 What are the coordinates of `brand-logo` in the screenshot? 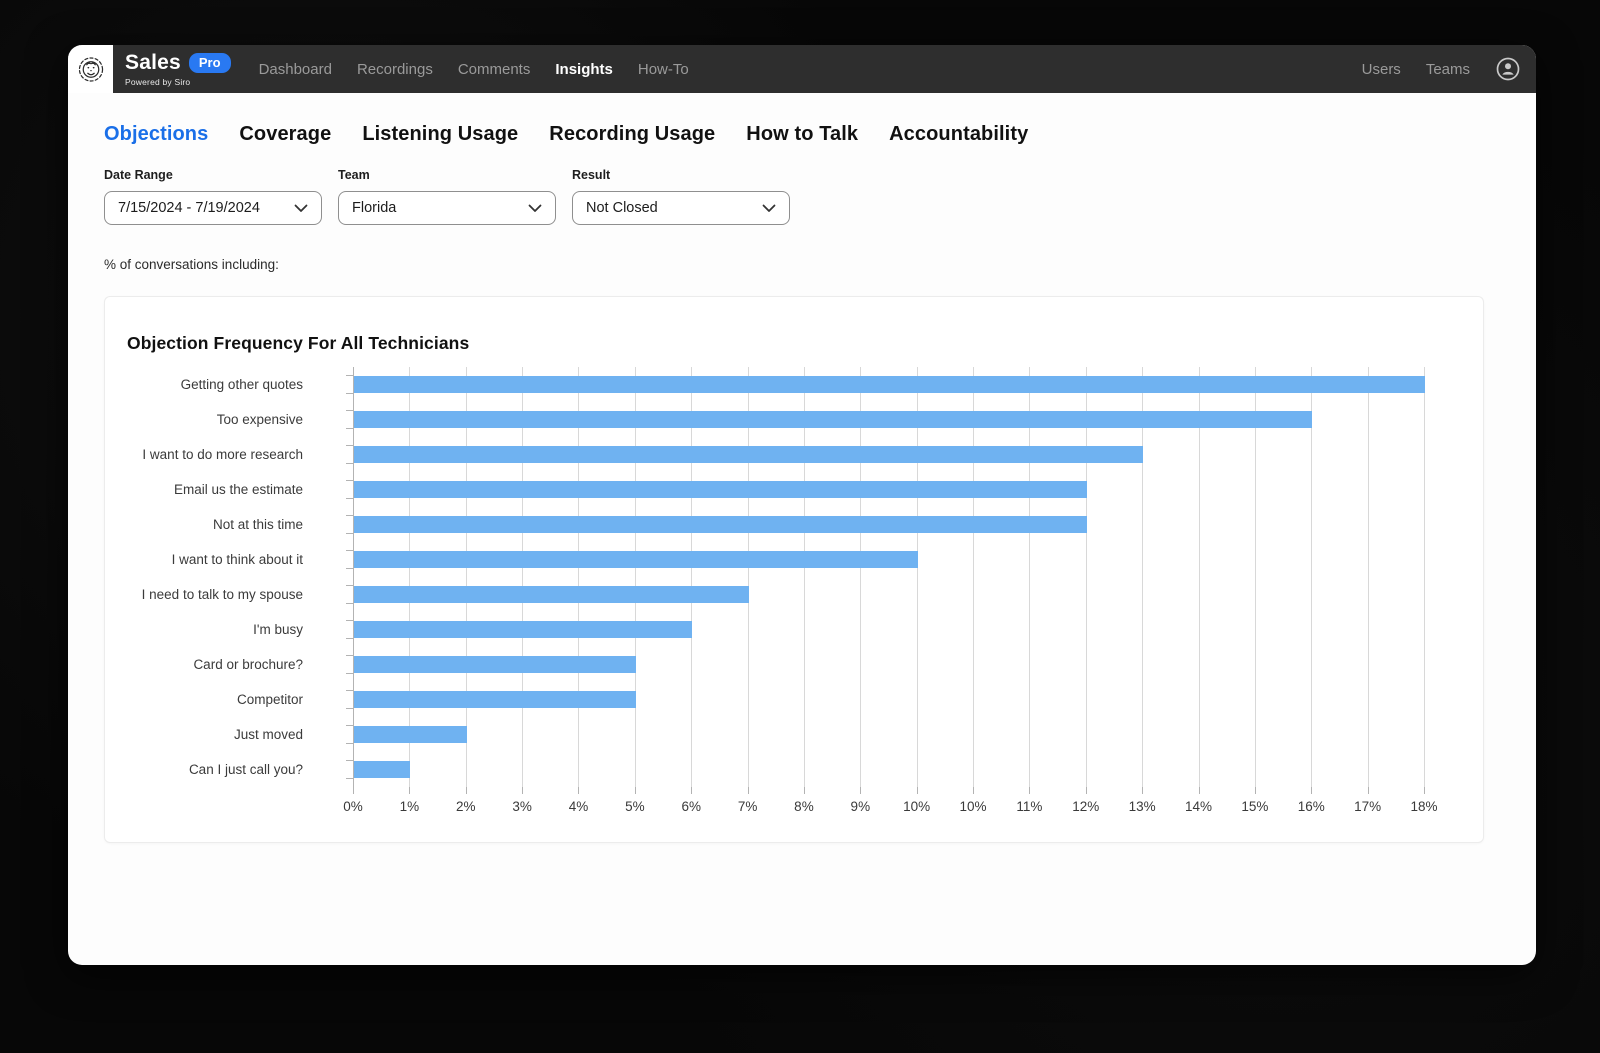 It's located at (90, 69).